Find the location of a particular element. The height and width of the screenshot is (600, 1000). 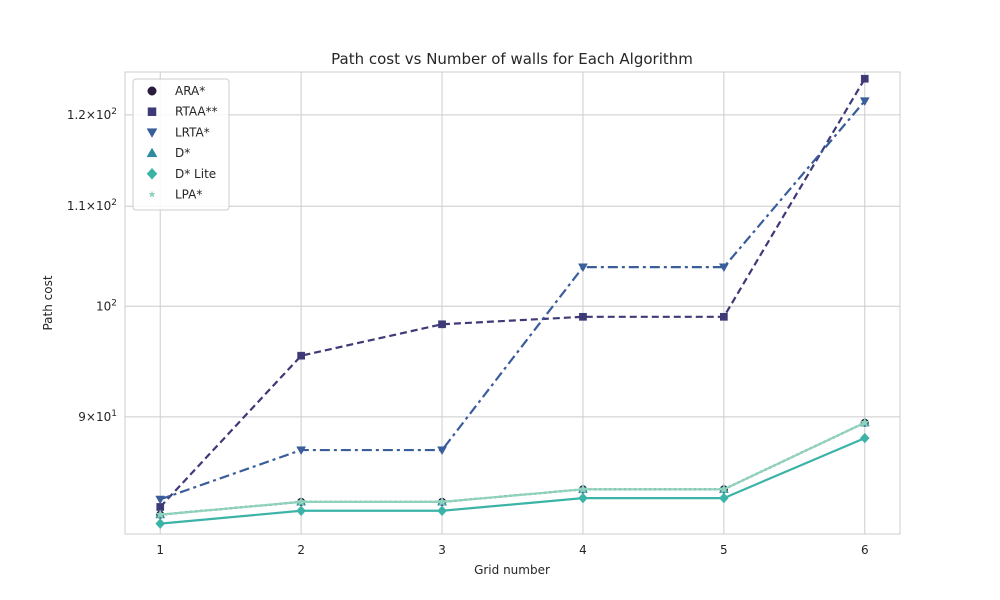

y-tick-label: 102 is located at coordinates (106, 305).